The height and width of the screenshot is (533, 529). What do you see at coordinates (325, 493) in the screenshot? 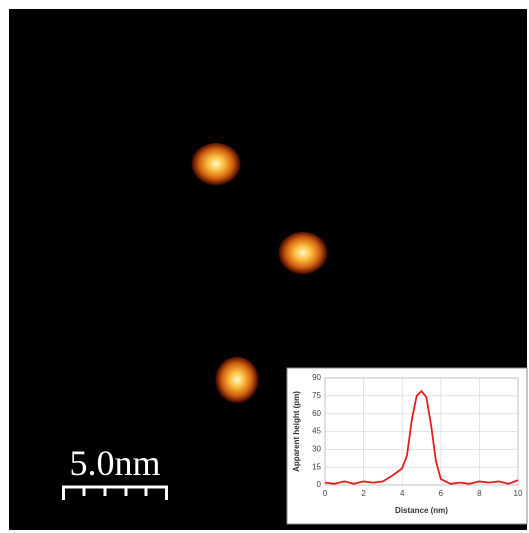
I see `x-tick-label: 0` at bounding box center [325, 493].